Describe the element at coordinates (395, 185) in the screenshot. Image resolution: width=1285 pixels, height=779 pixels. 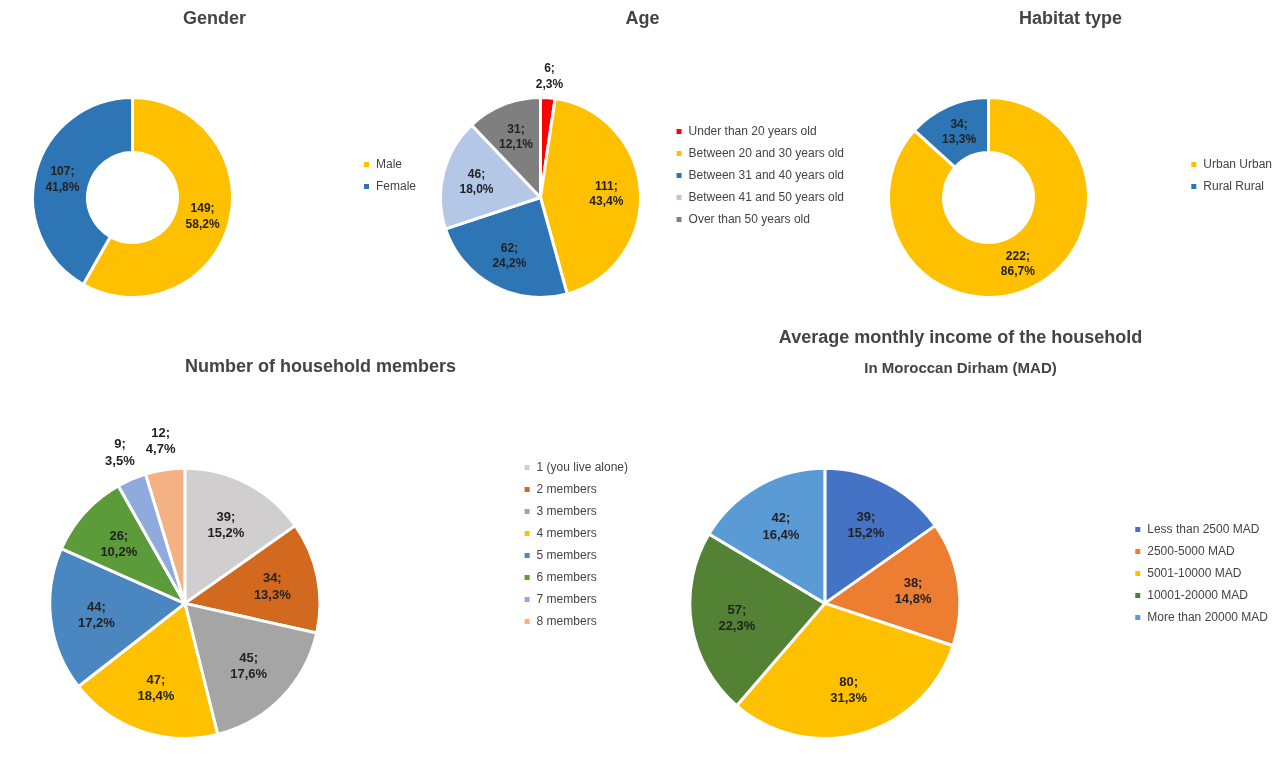
I see `legend-label: Female` at that location.